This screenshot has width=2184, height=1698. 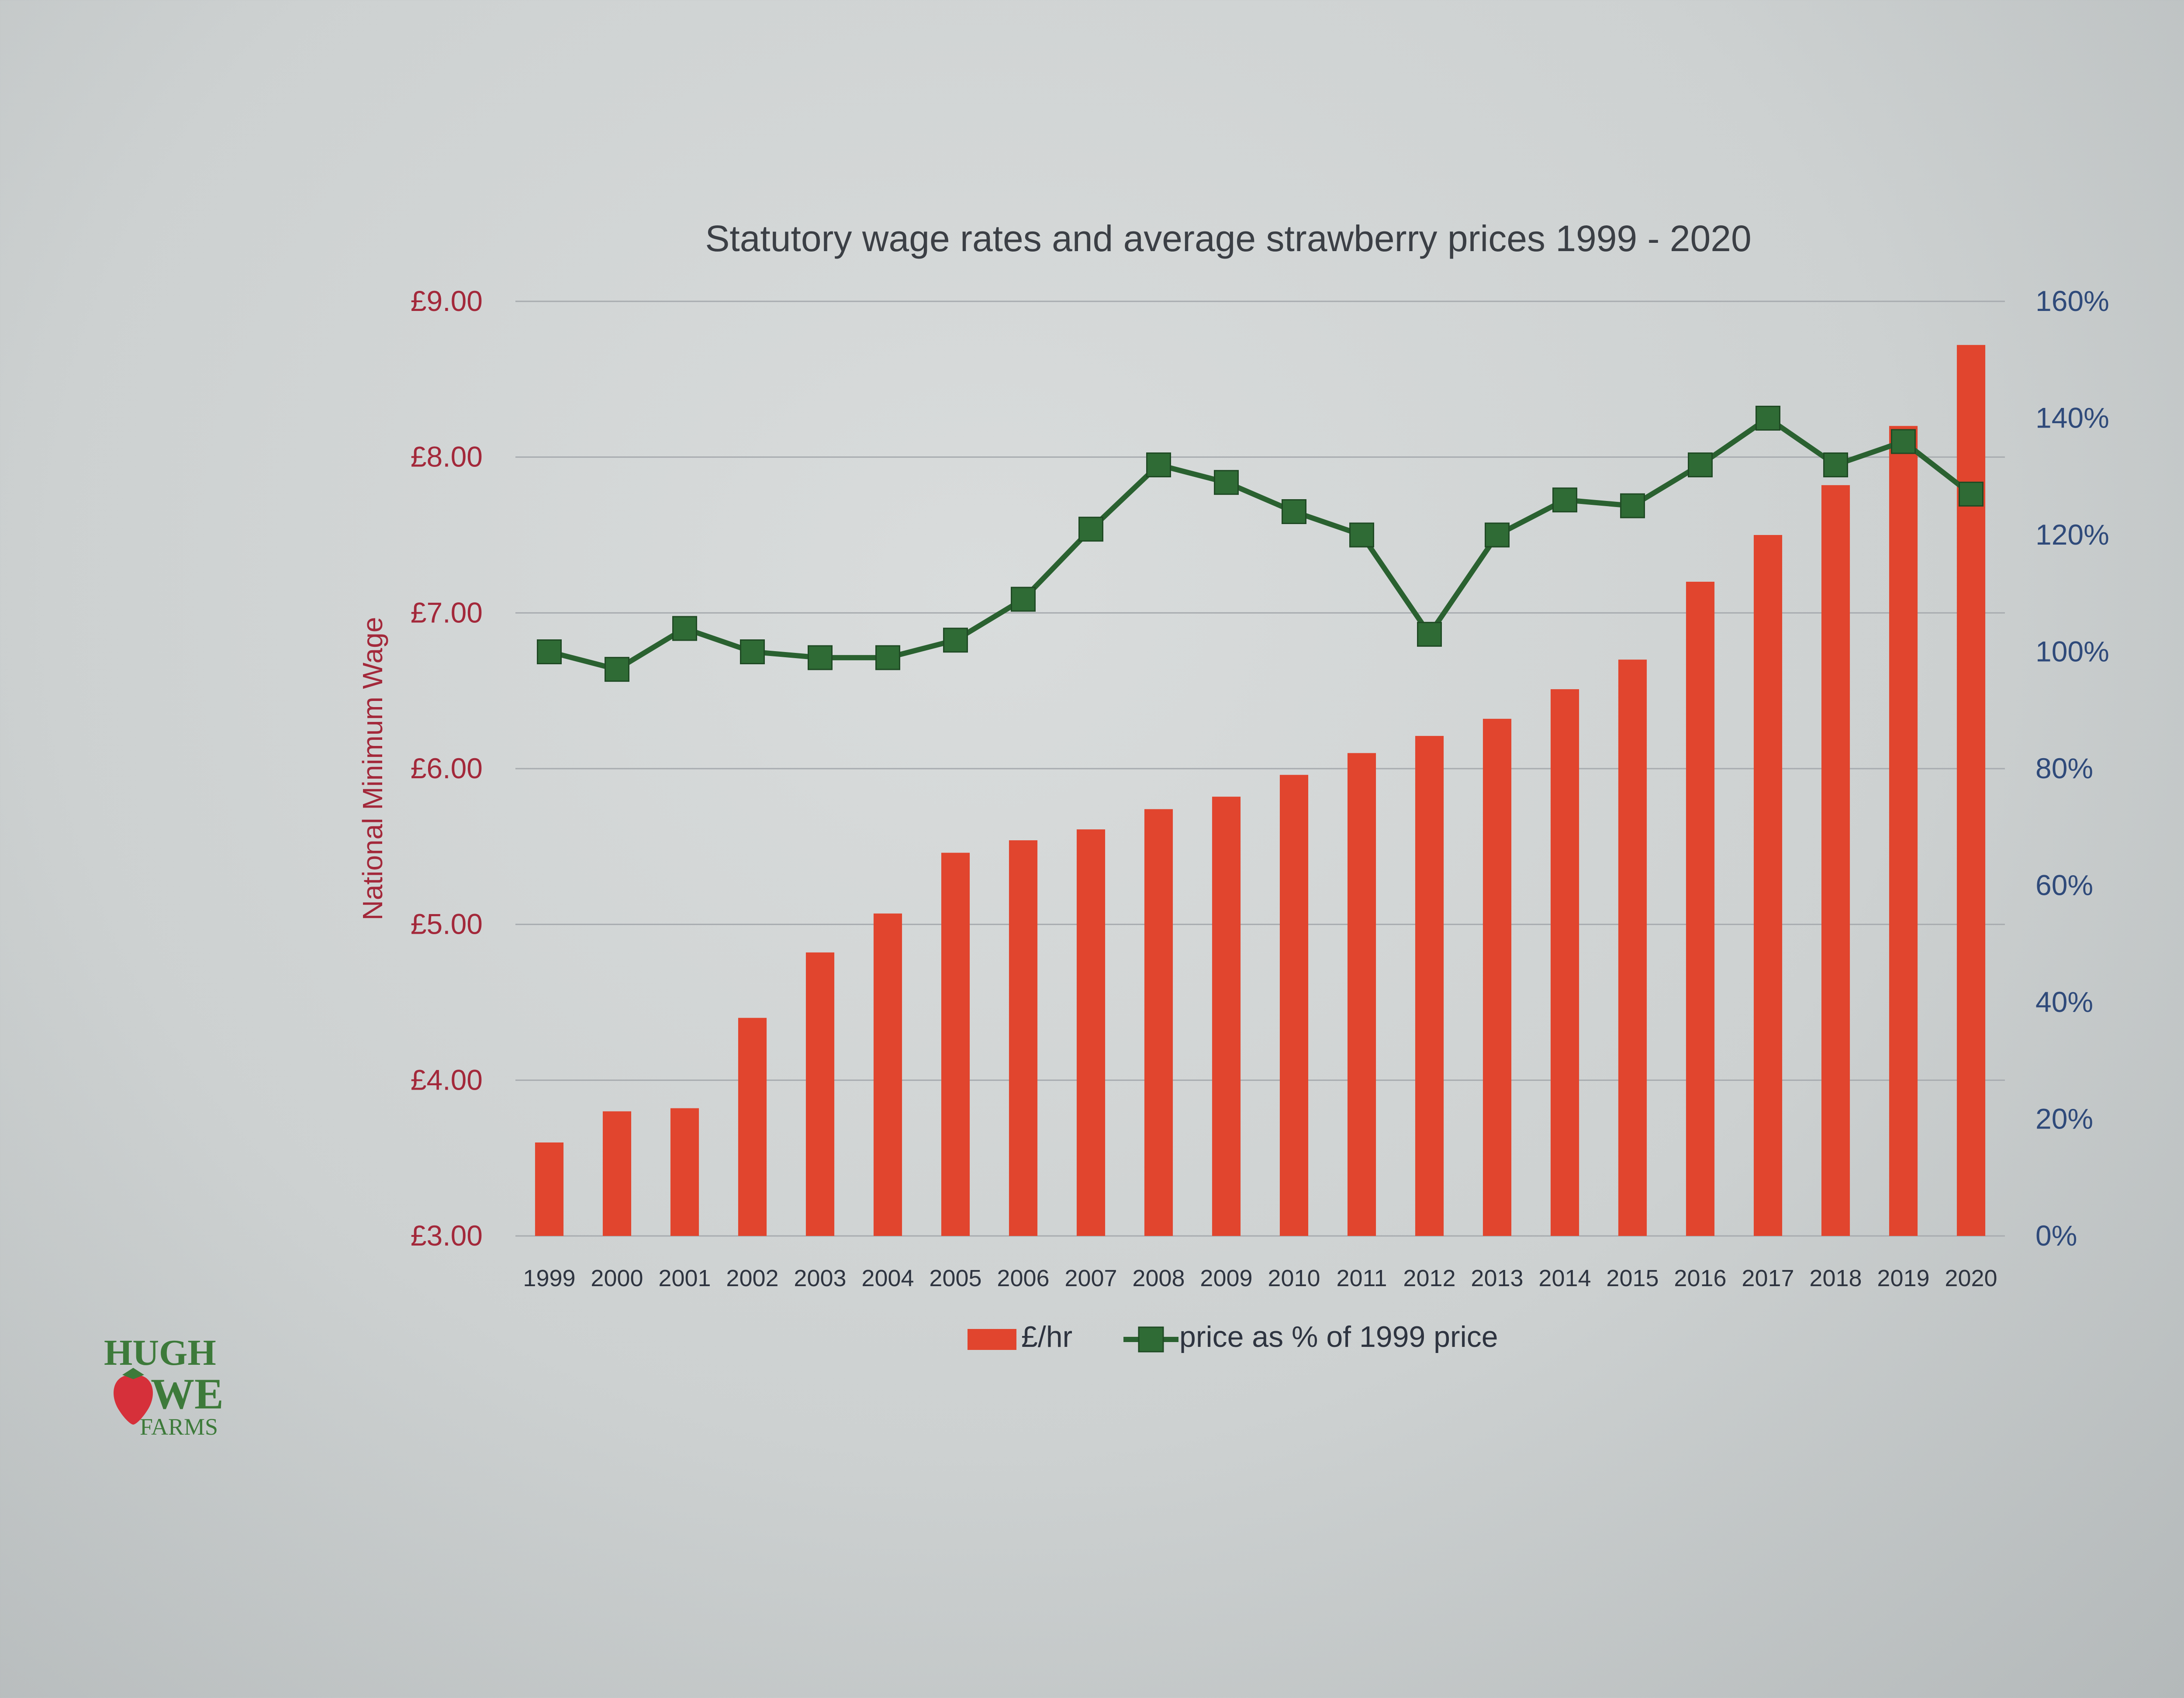 What do you see at coordinates (1497, 1278) in the screenshot?
I see `x-tick-label: 2013` at bounding box center [1497, 1278].